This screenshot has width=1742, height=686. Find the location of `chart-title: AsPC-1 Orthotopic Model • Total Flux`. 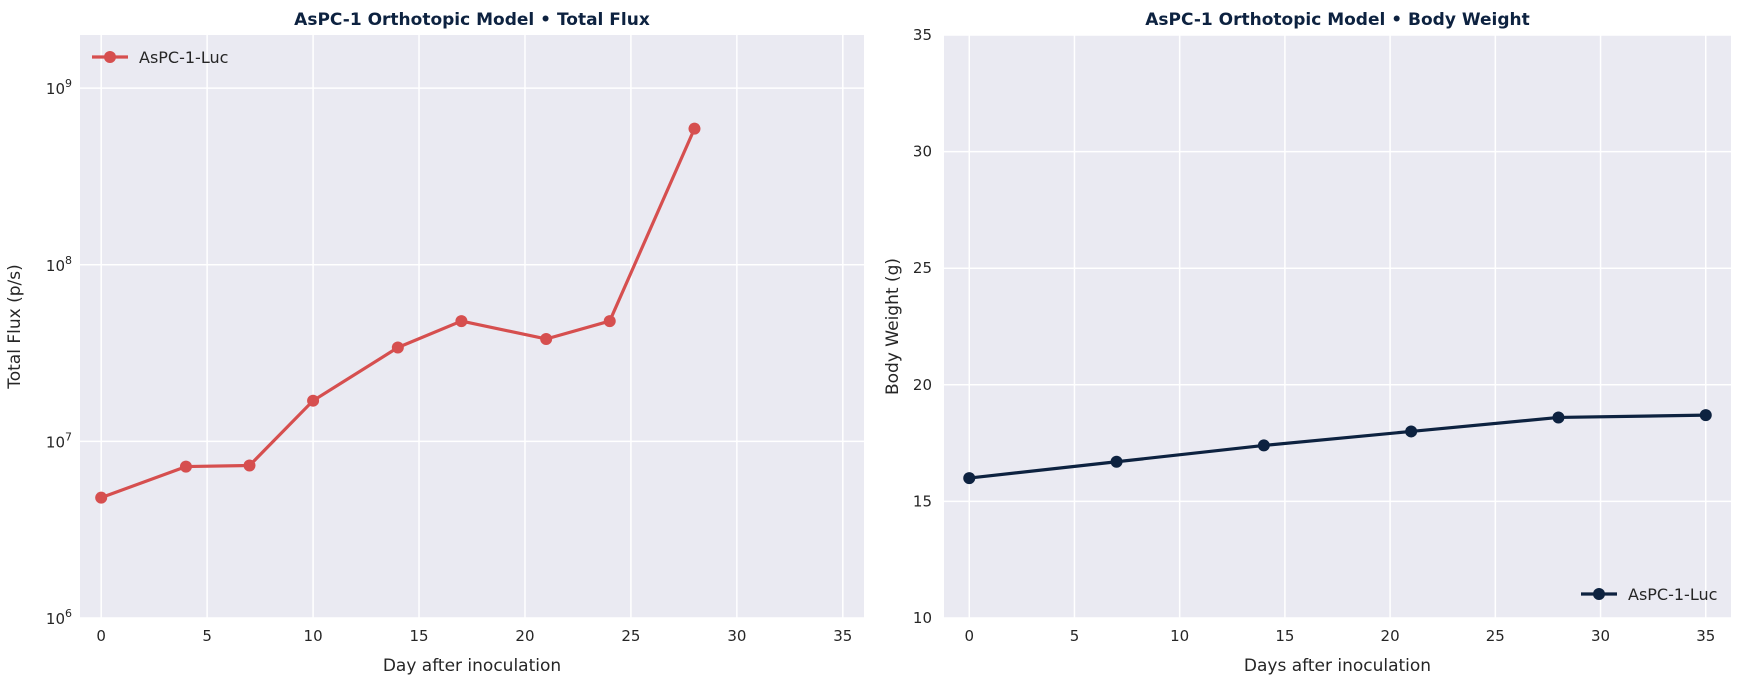

chart-title: AsPC-1 Orthotopic Model • Total Flux is located at coordinates (472, 20).